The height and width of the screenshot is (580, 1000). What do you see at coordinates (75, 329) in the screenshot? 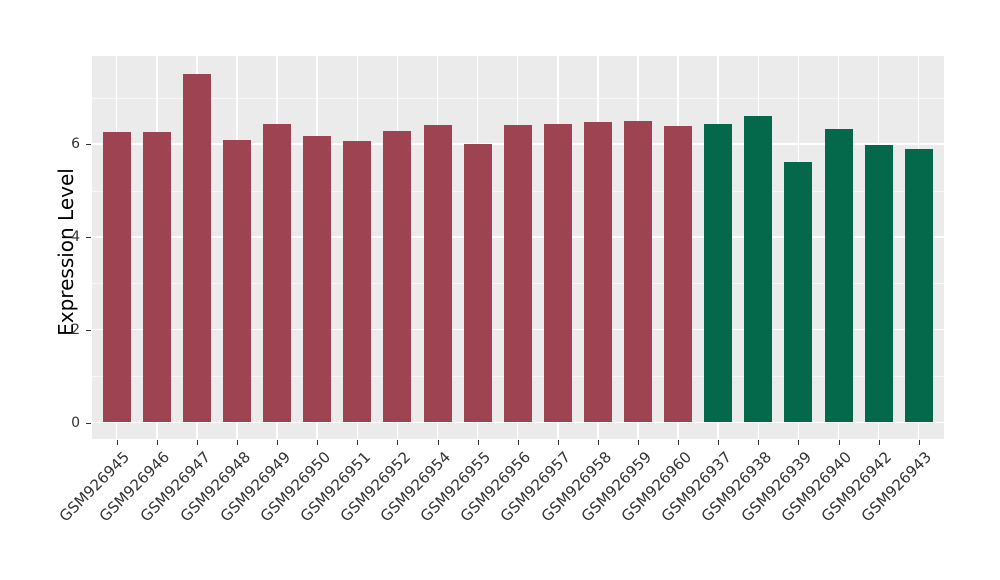
I see `y-tick-label-2: 2` at bounding box center [75, 329].